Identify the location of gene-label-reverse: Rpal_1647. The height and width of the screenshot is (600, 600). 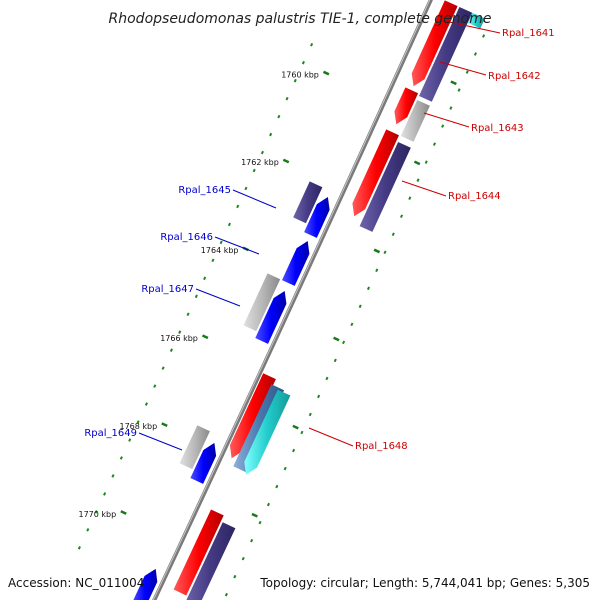
(167, 289).